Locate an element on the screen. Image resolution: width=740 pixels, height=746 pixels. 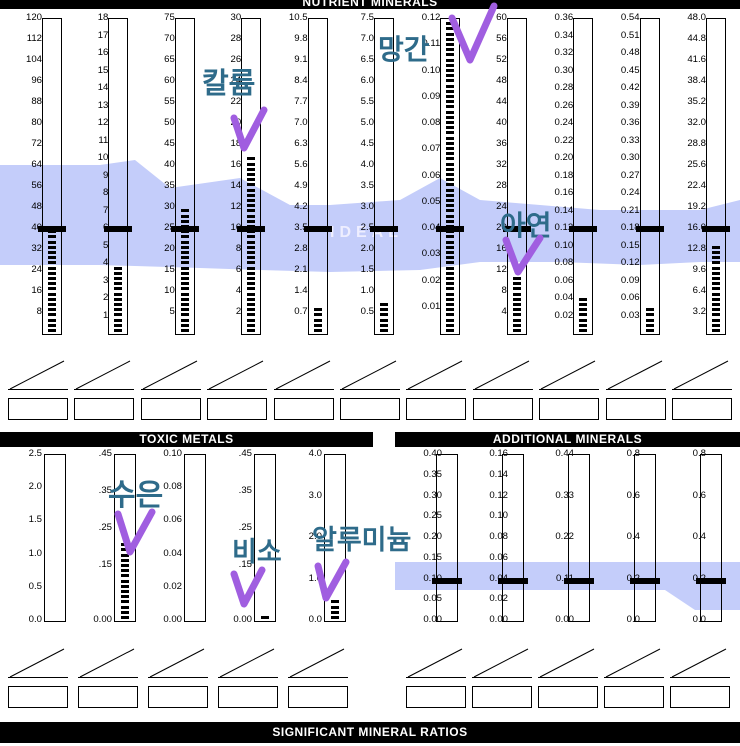
tick-label: 12 is located at coordinates (103, 122).